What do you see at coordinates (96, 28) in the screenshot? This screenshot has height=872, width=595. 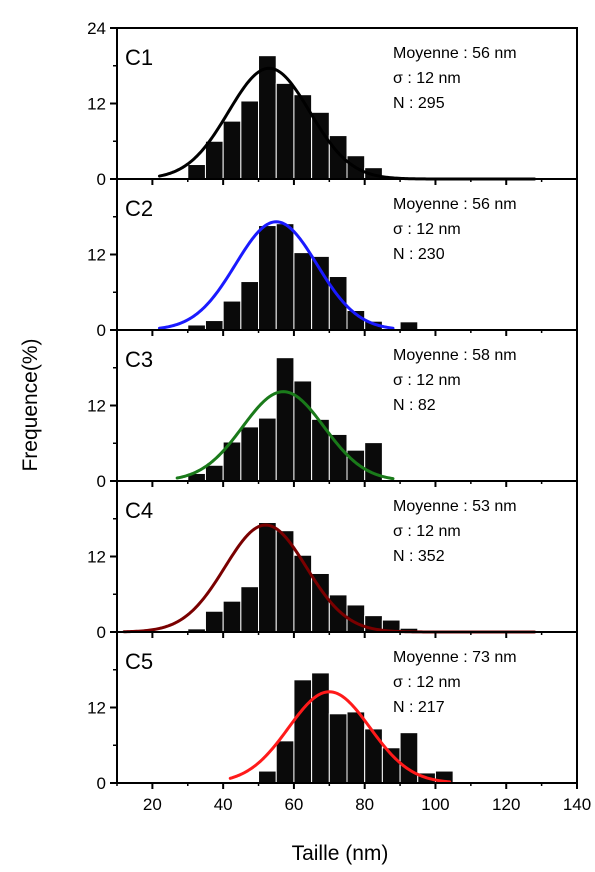 I see `y-tick-label: 24` at bounding box center [96, 28].